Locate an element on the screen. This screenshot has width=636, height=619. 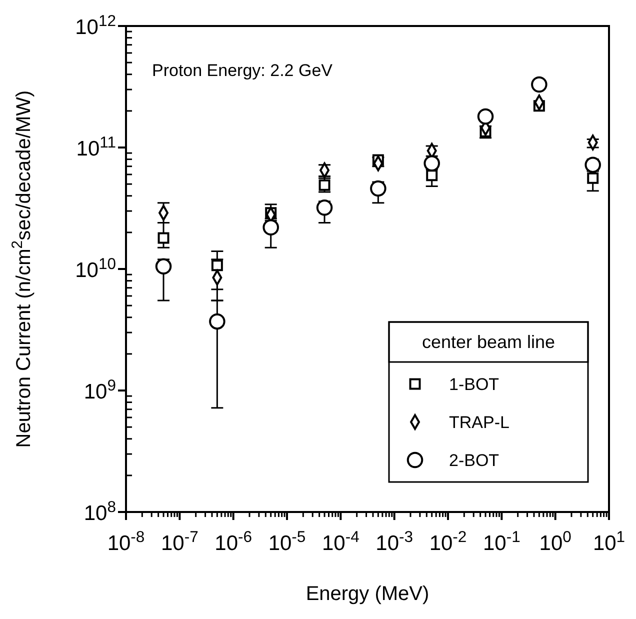
x-tick-label: 10$^{1}$ is located at coordinates (609, 541).